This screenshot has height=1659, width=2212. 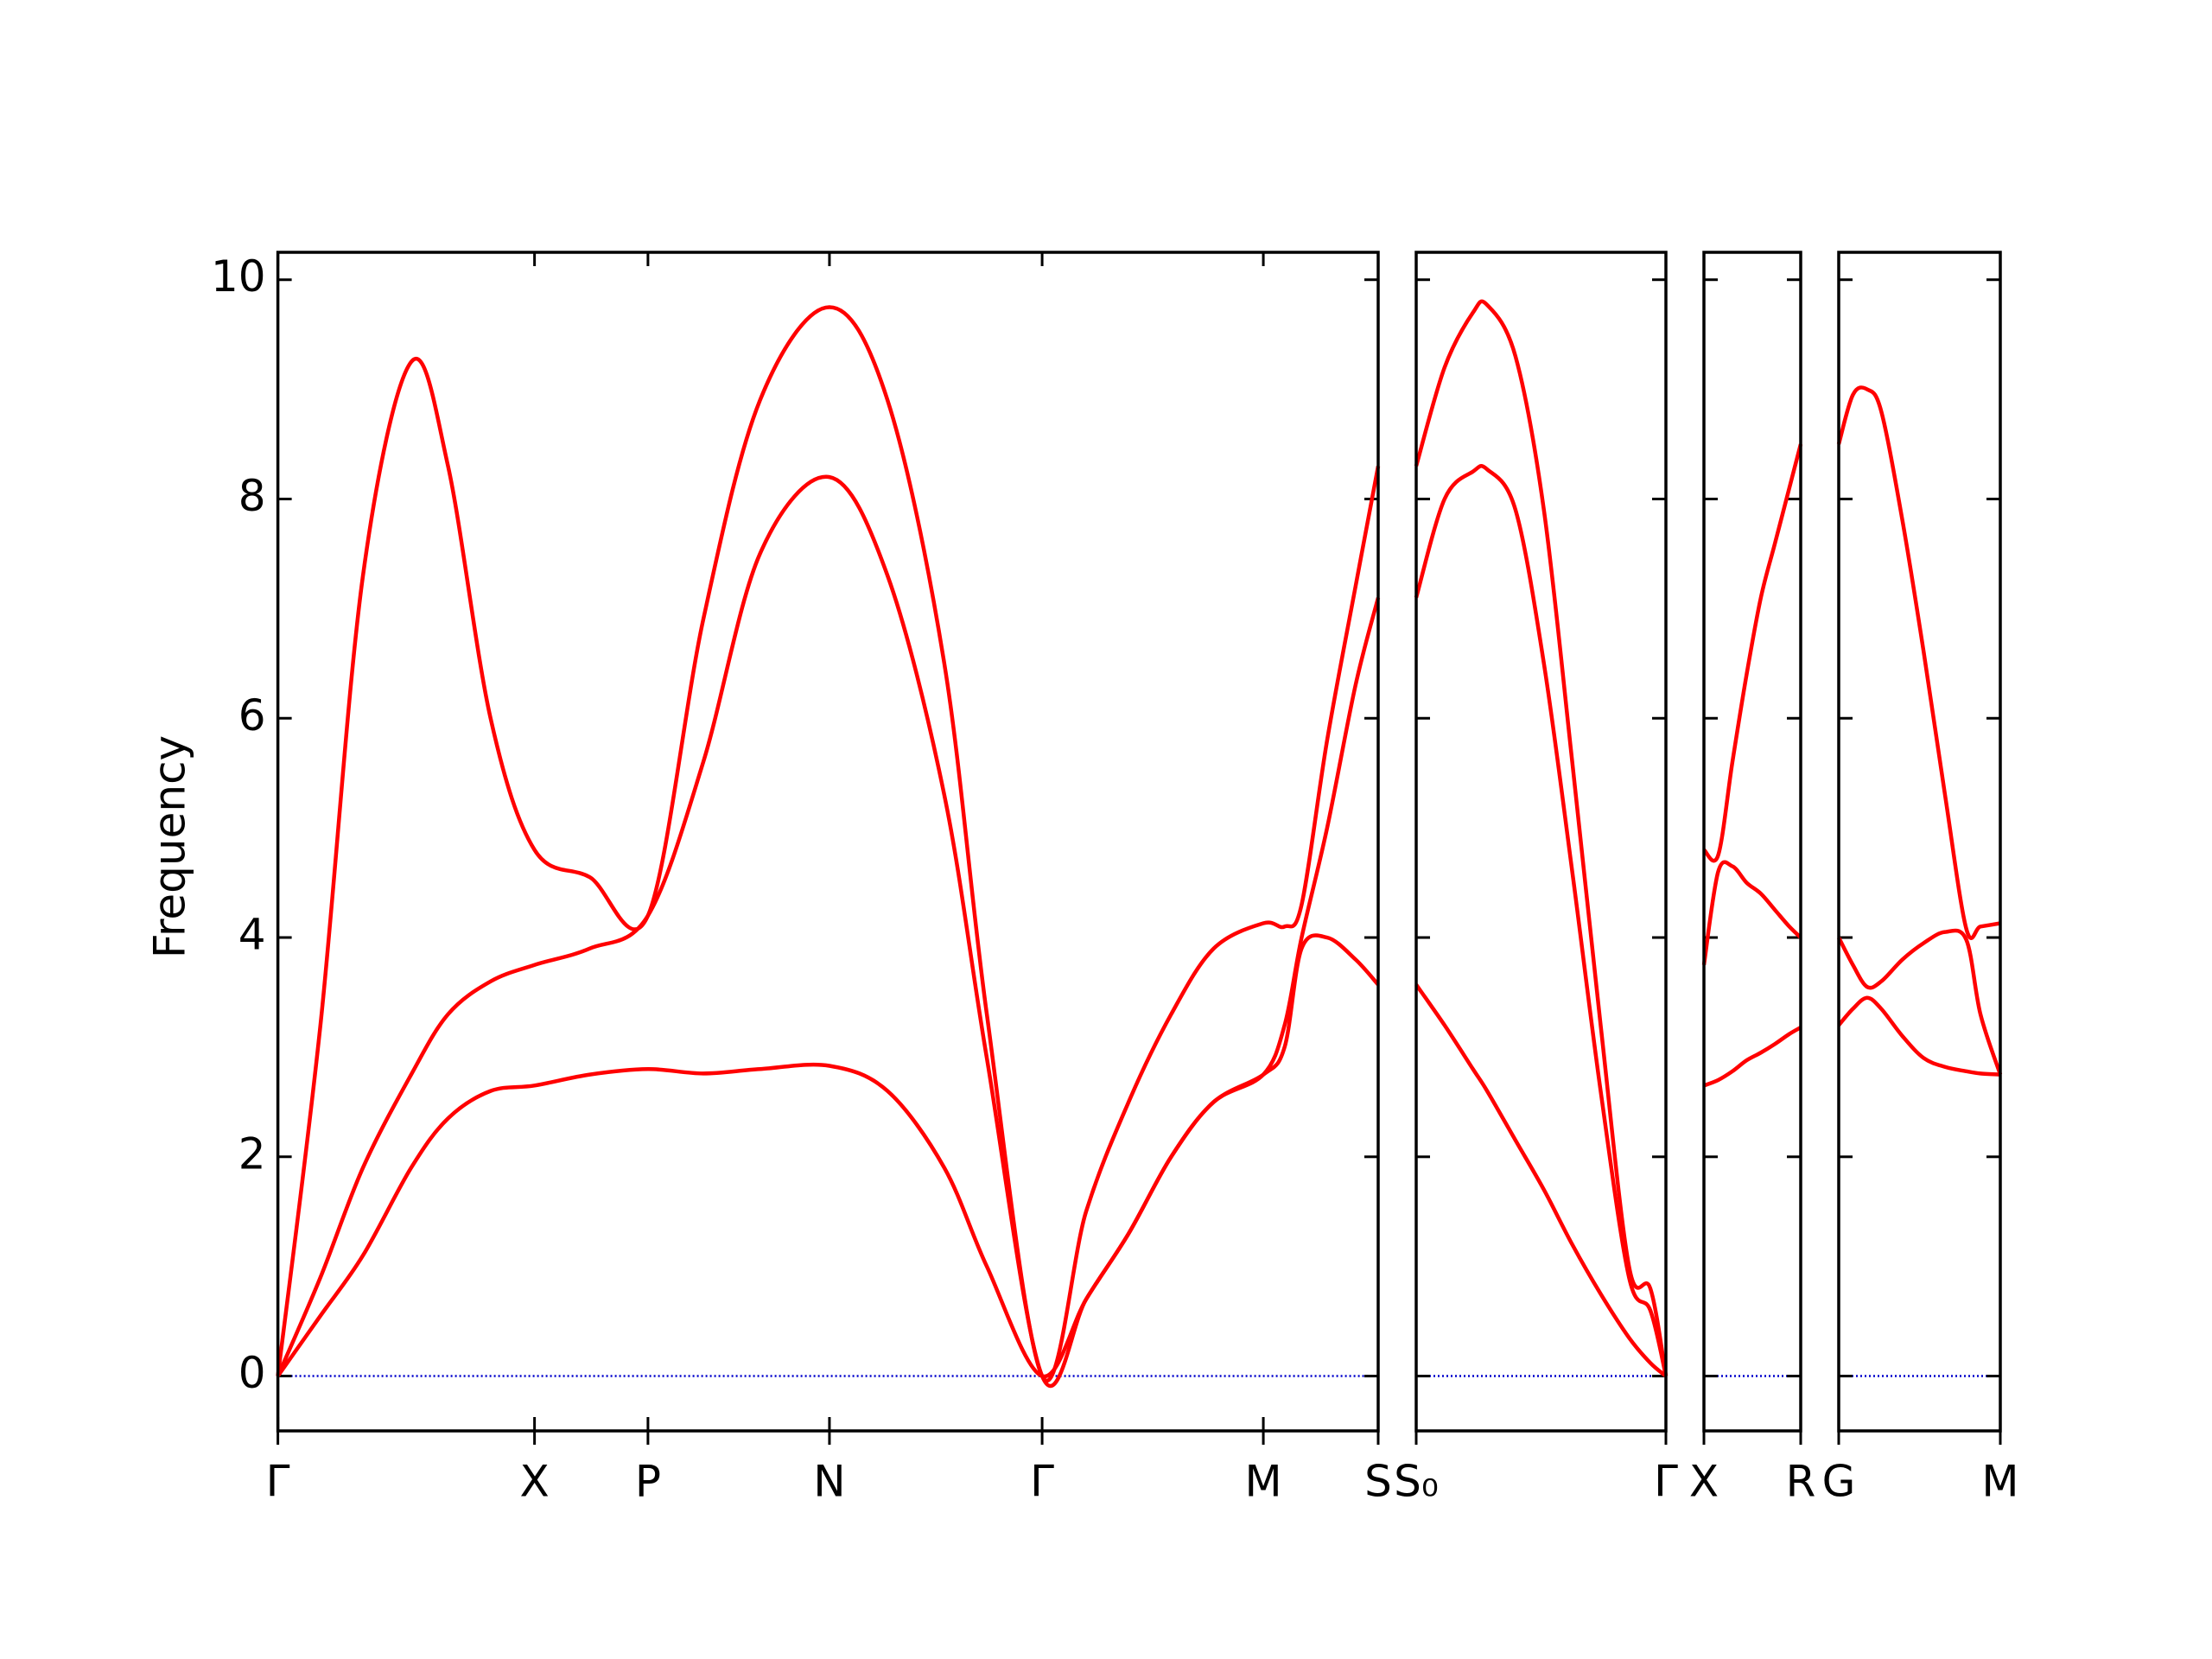 What do you see at coordinates (829, 1482) in the screenshot?
I see `x-tick-label: N` at bounding box center [829, 1482].